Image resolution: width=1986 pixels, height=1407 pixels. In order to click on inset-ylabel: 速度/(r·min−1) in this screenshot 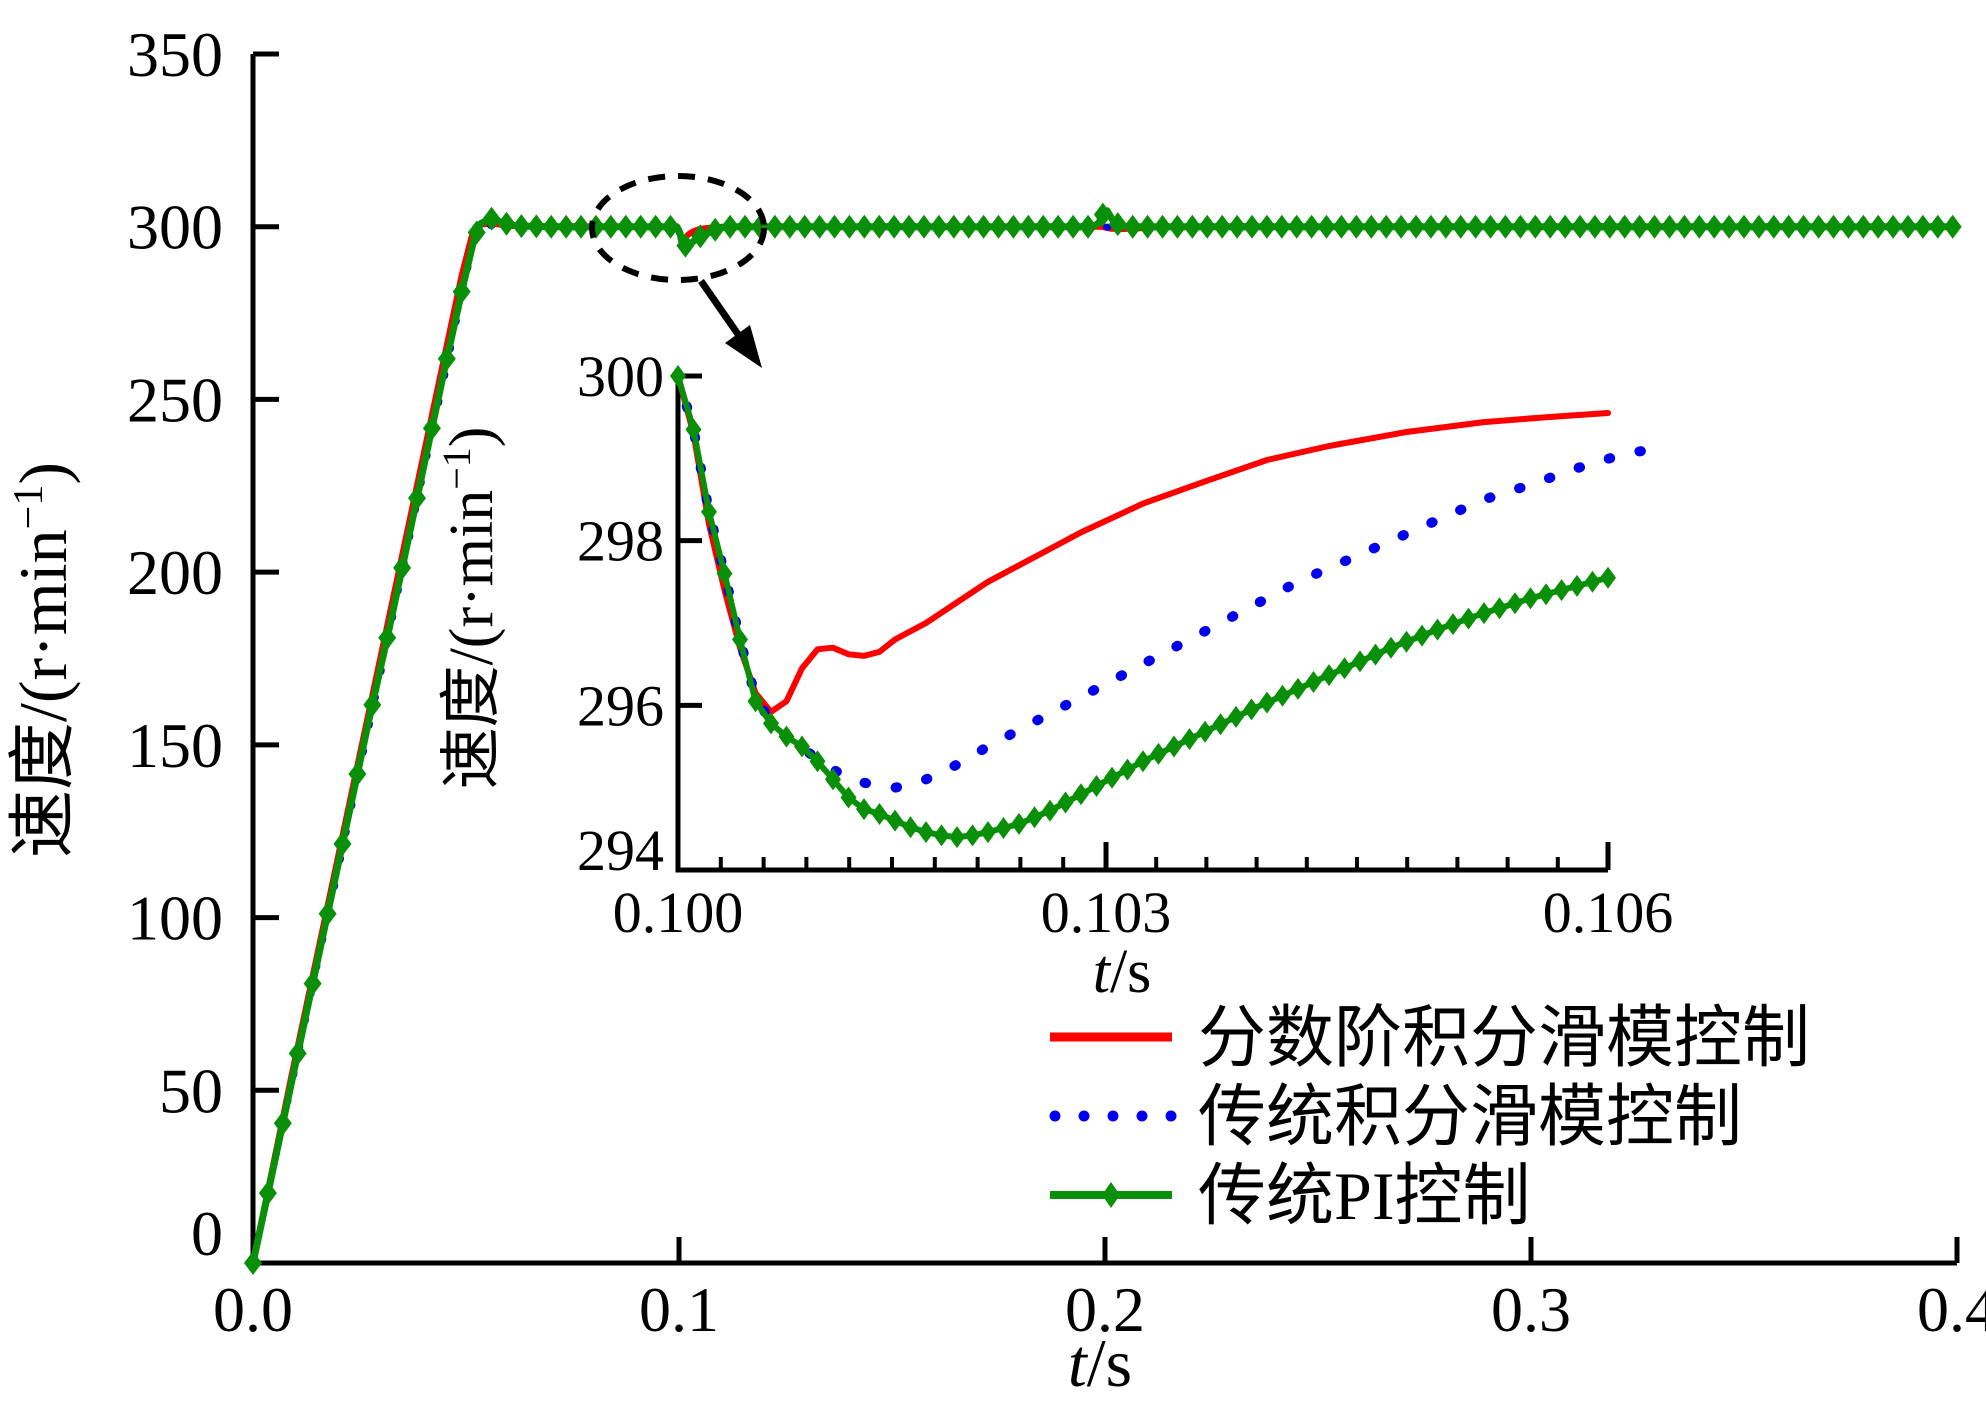, I will do `click(470, 608)`.